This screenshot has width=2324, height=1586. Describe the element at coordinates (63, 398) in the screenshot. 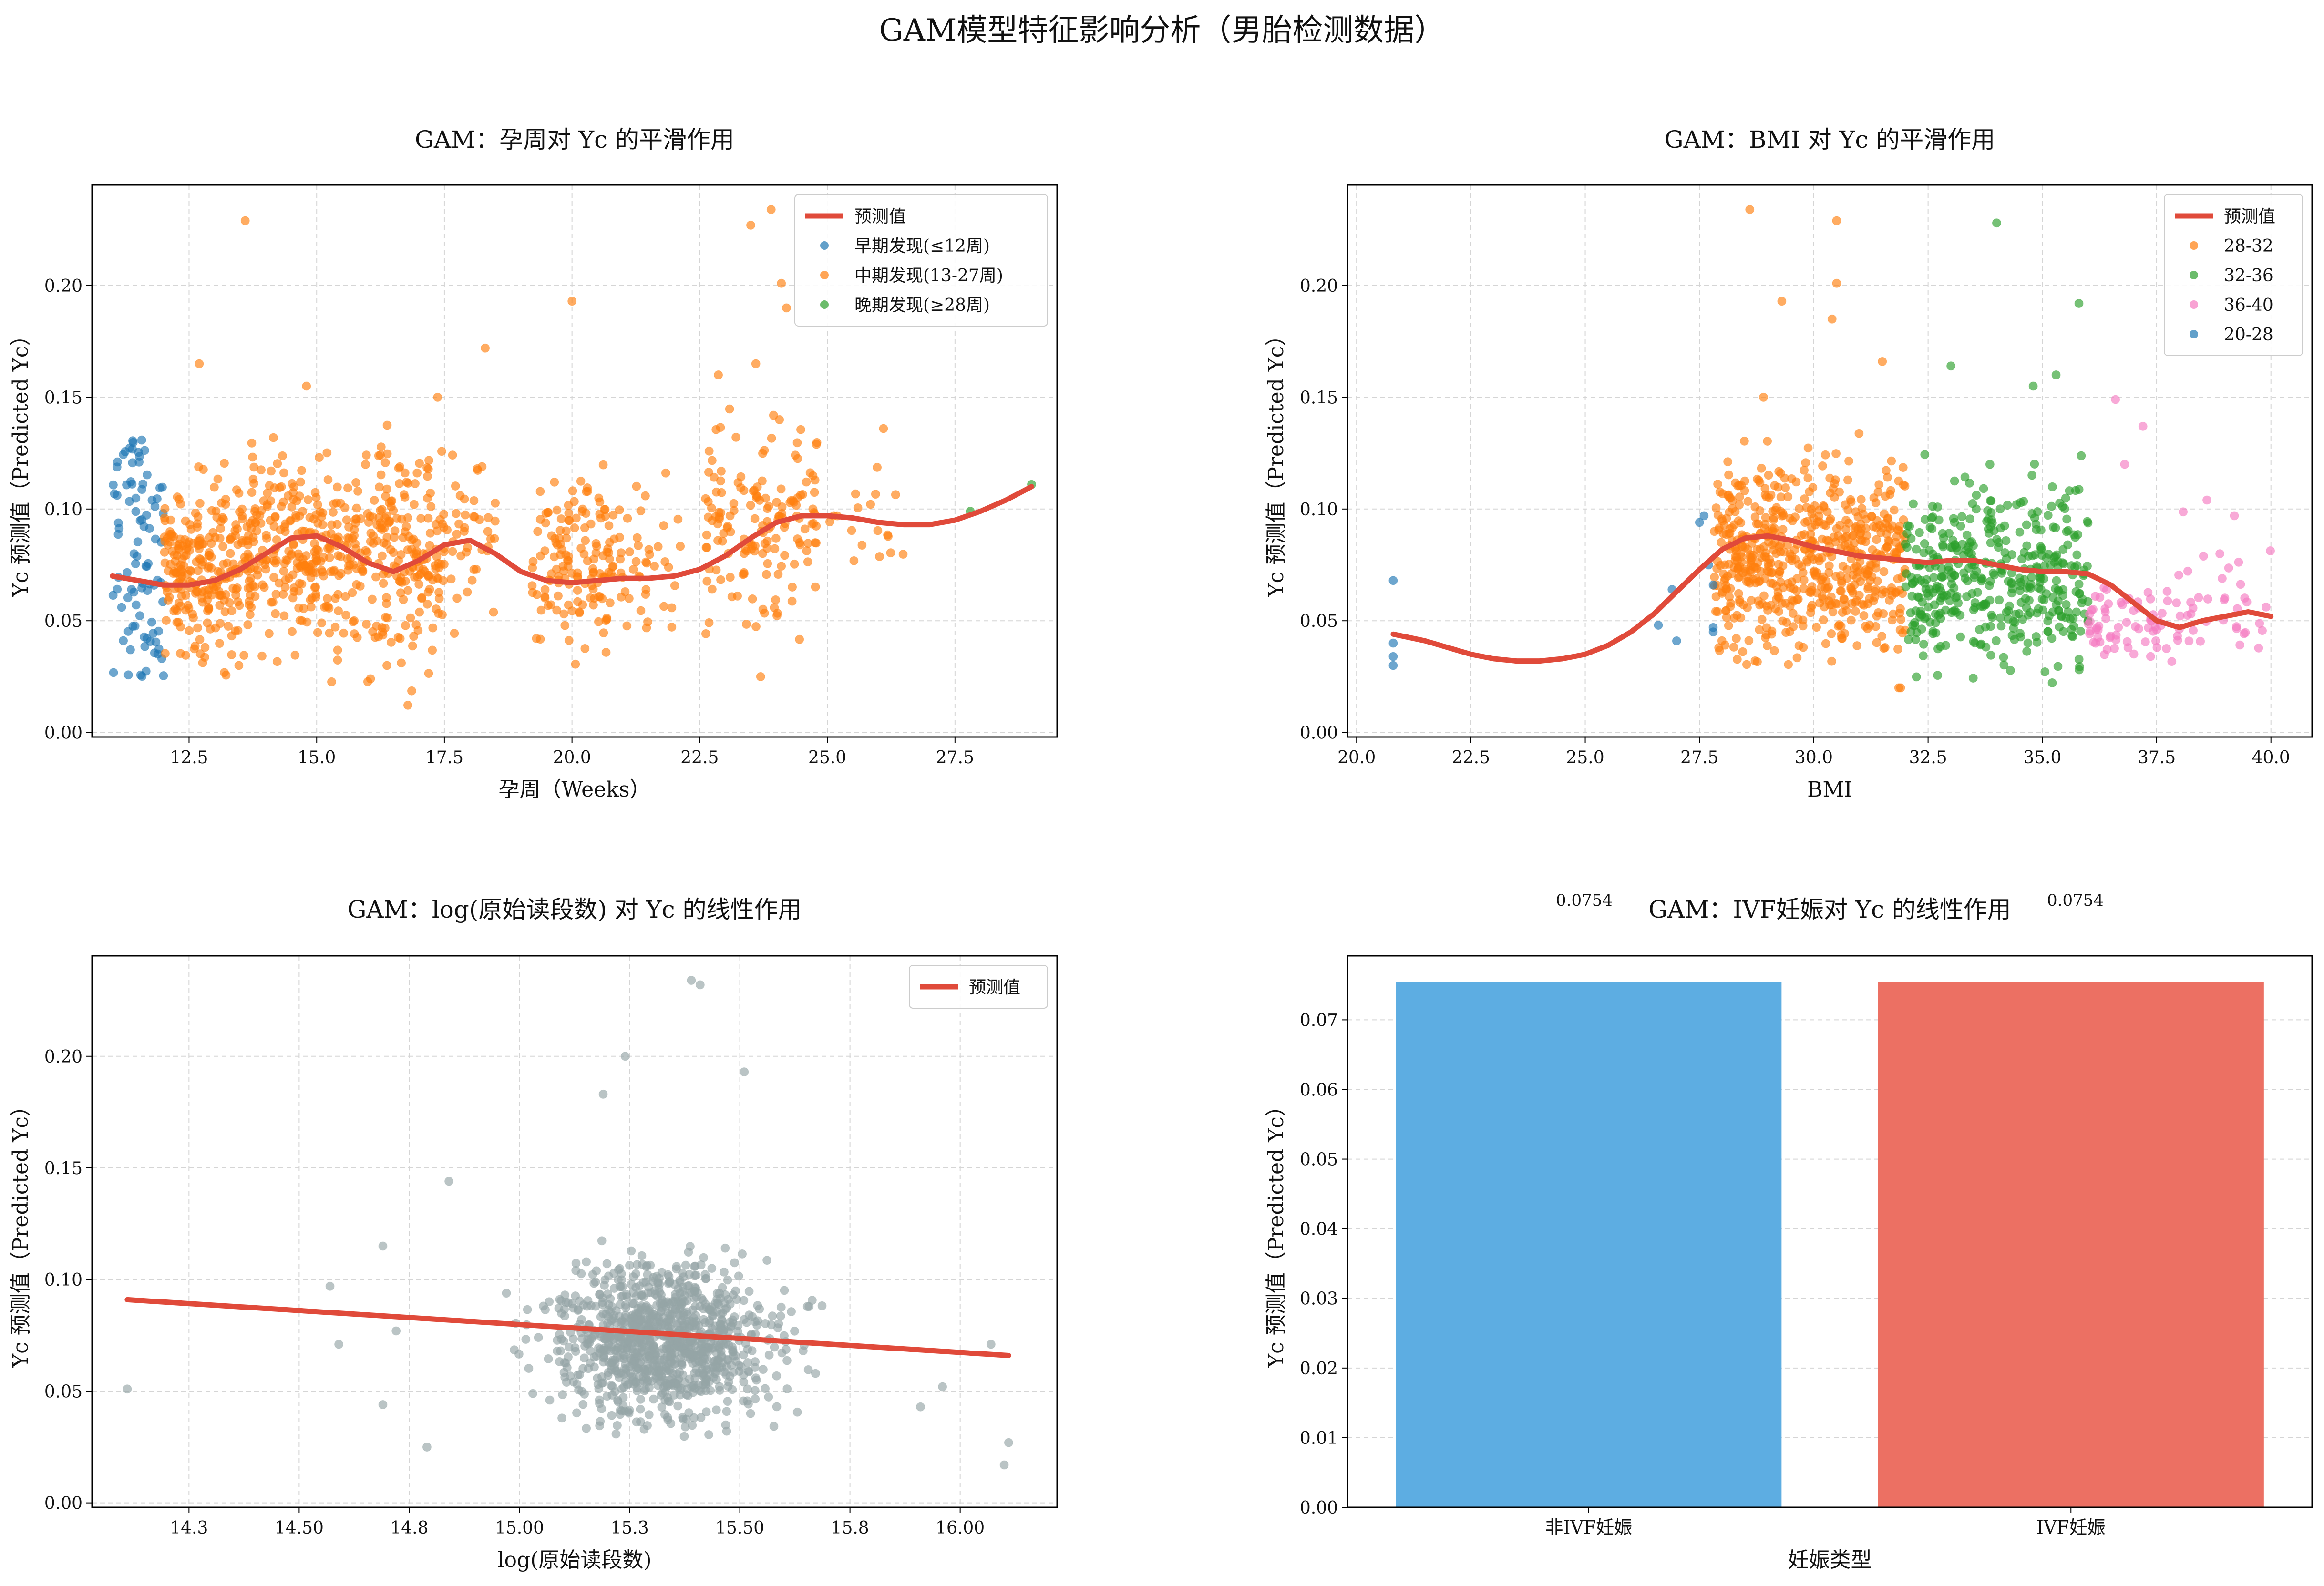

I see `y-tick-label: 0.15` at that location.